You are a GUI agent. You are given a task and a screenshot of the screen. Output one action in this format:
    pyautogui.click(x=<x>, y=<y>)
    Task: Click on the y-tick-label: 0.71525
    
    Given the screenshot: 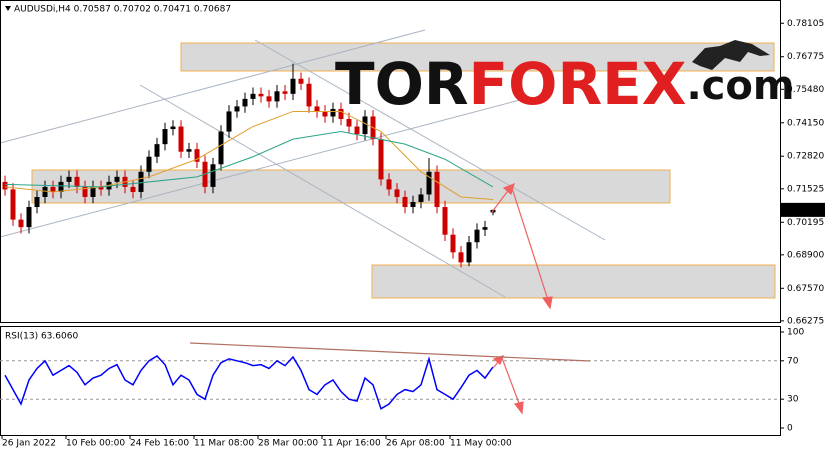 What is the action you would take?
    pyautogui.click(x=805, y=189)
    